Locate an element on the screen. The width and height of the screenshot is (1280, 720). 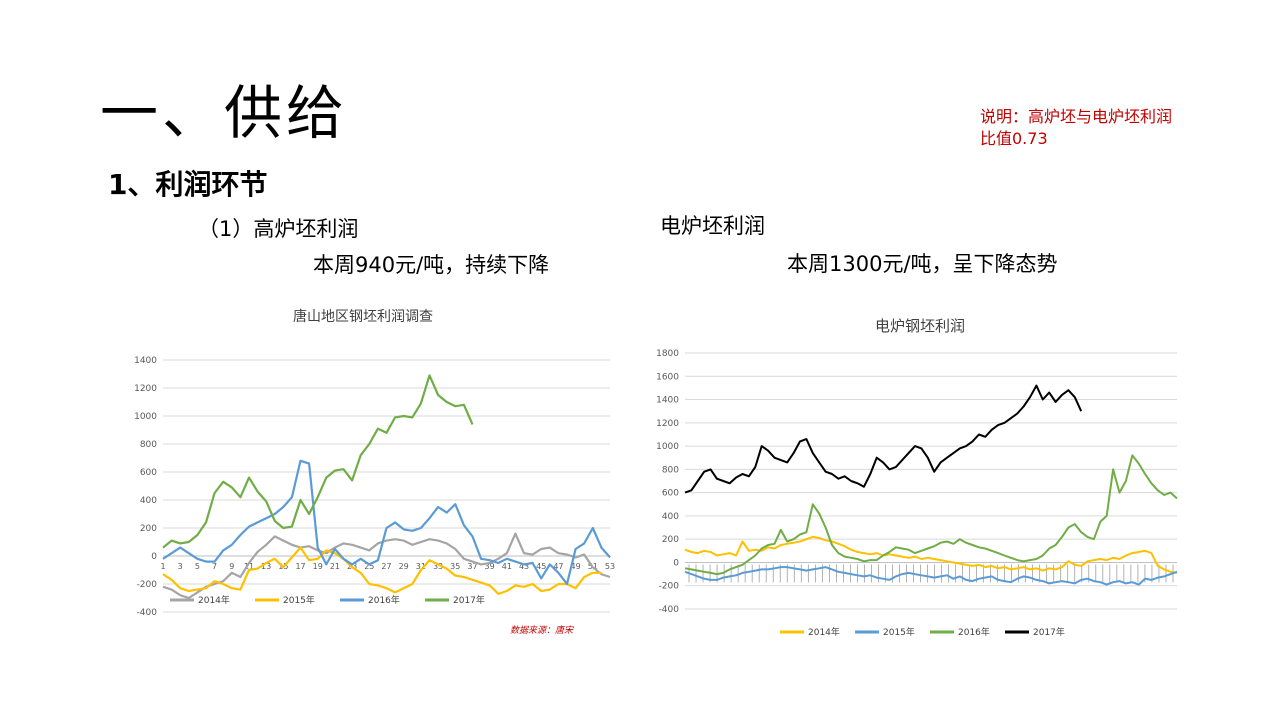
x-tick-label: 37 is located at coordinates (472, 566).